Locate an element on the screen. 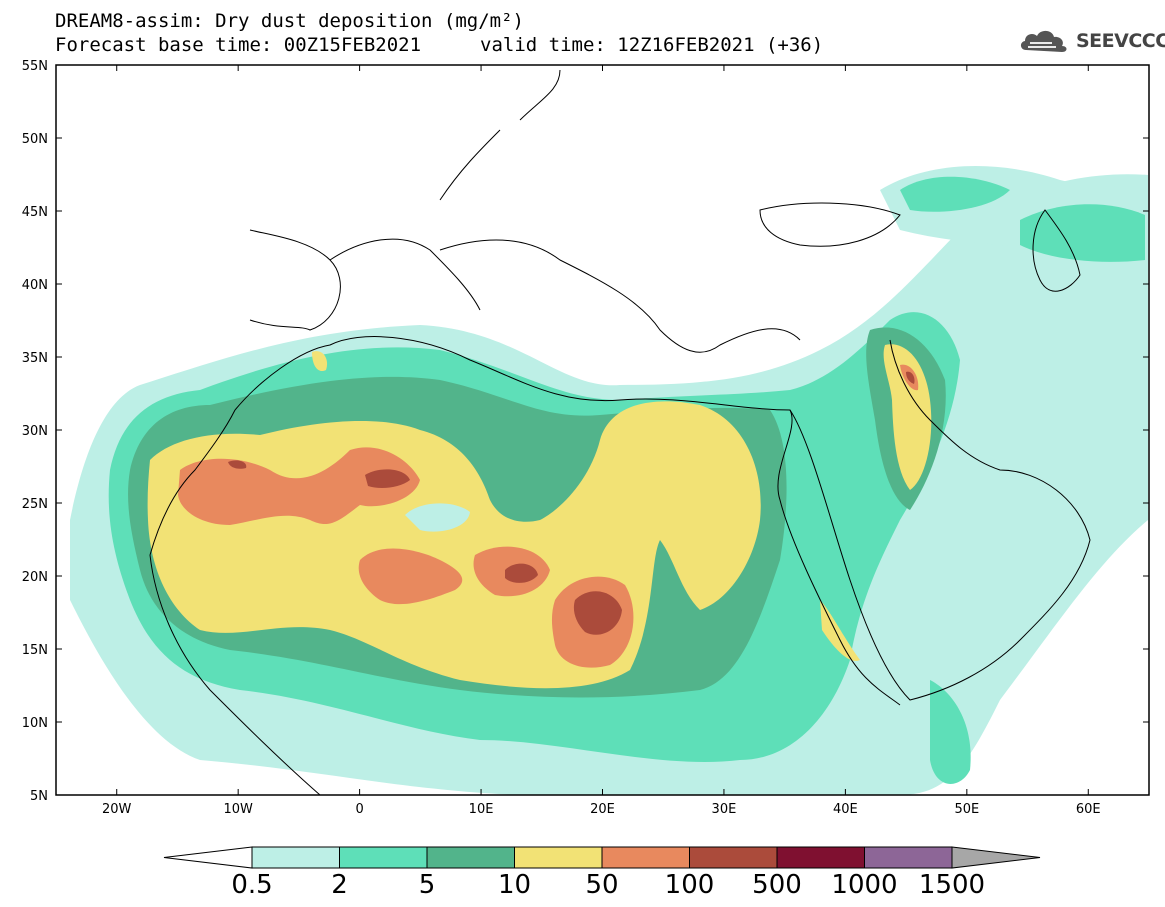 The image size is (1165, 907). black-sea-coastline is located at coordinates (830, 224).